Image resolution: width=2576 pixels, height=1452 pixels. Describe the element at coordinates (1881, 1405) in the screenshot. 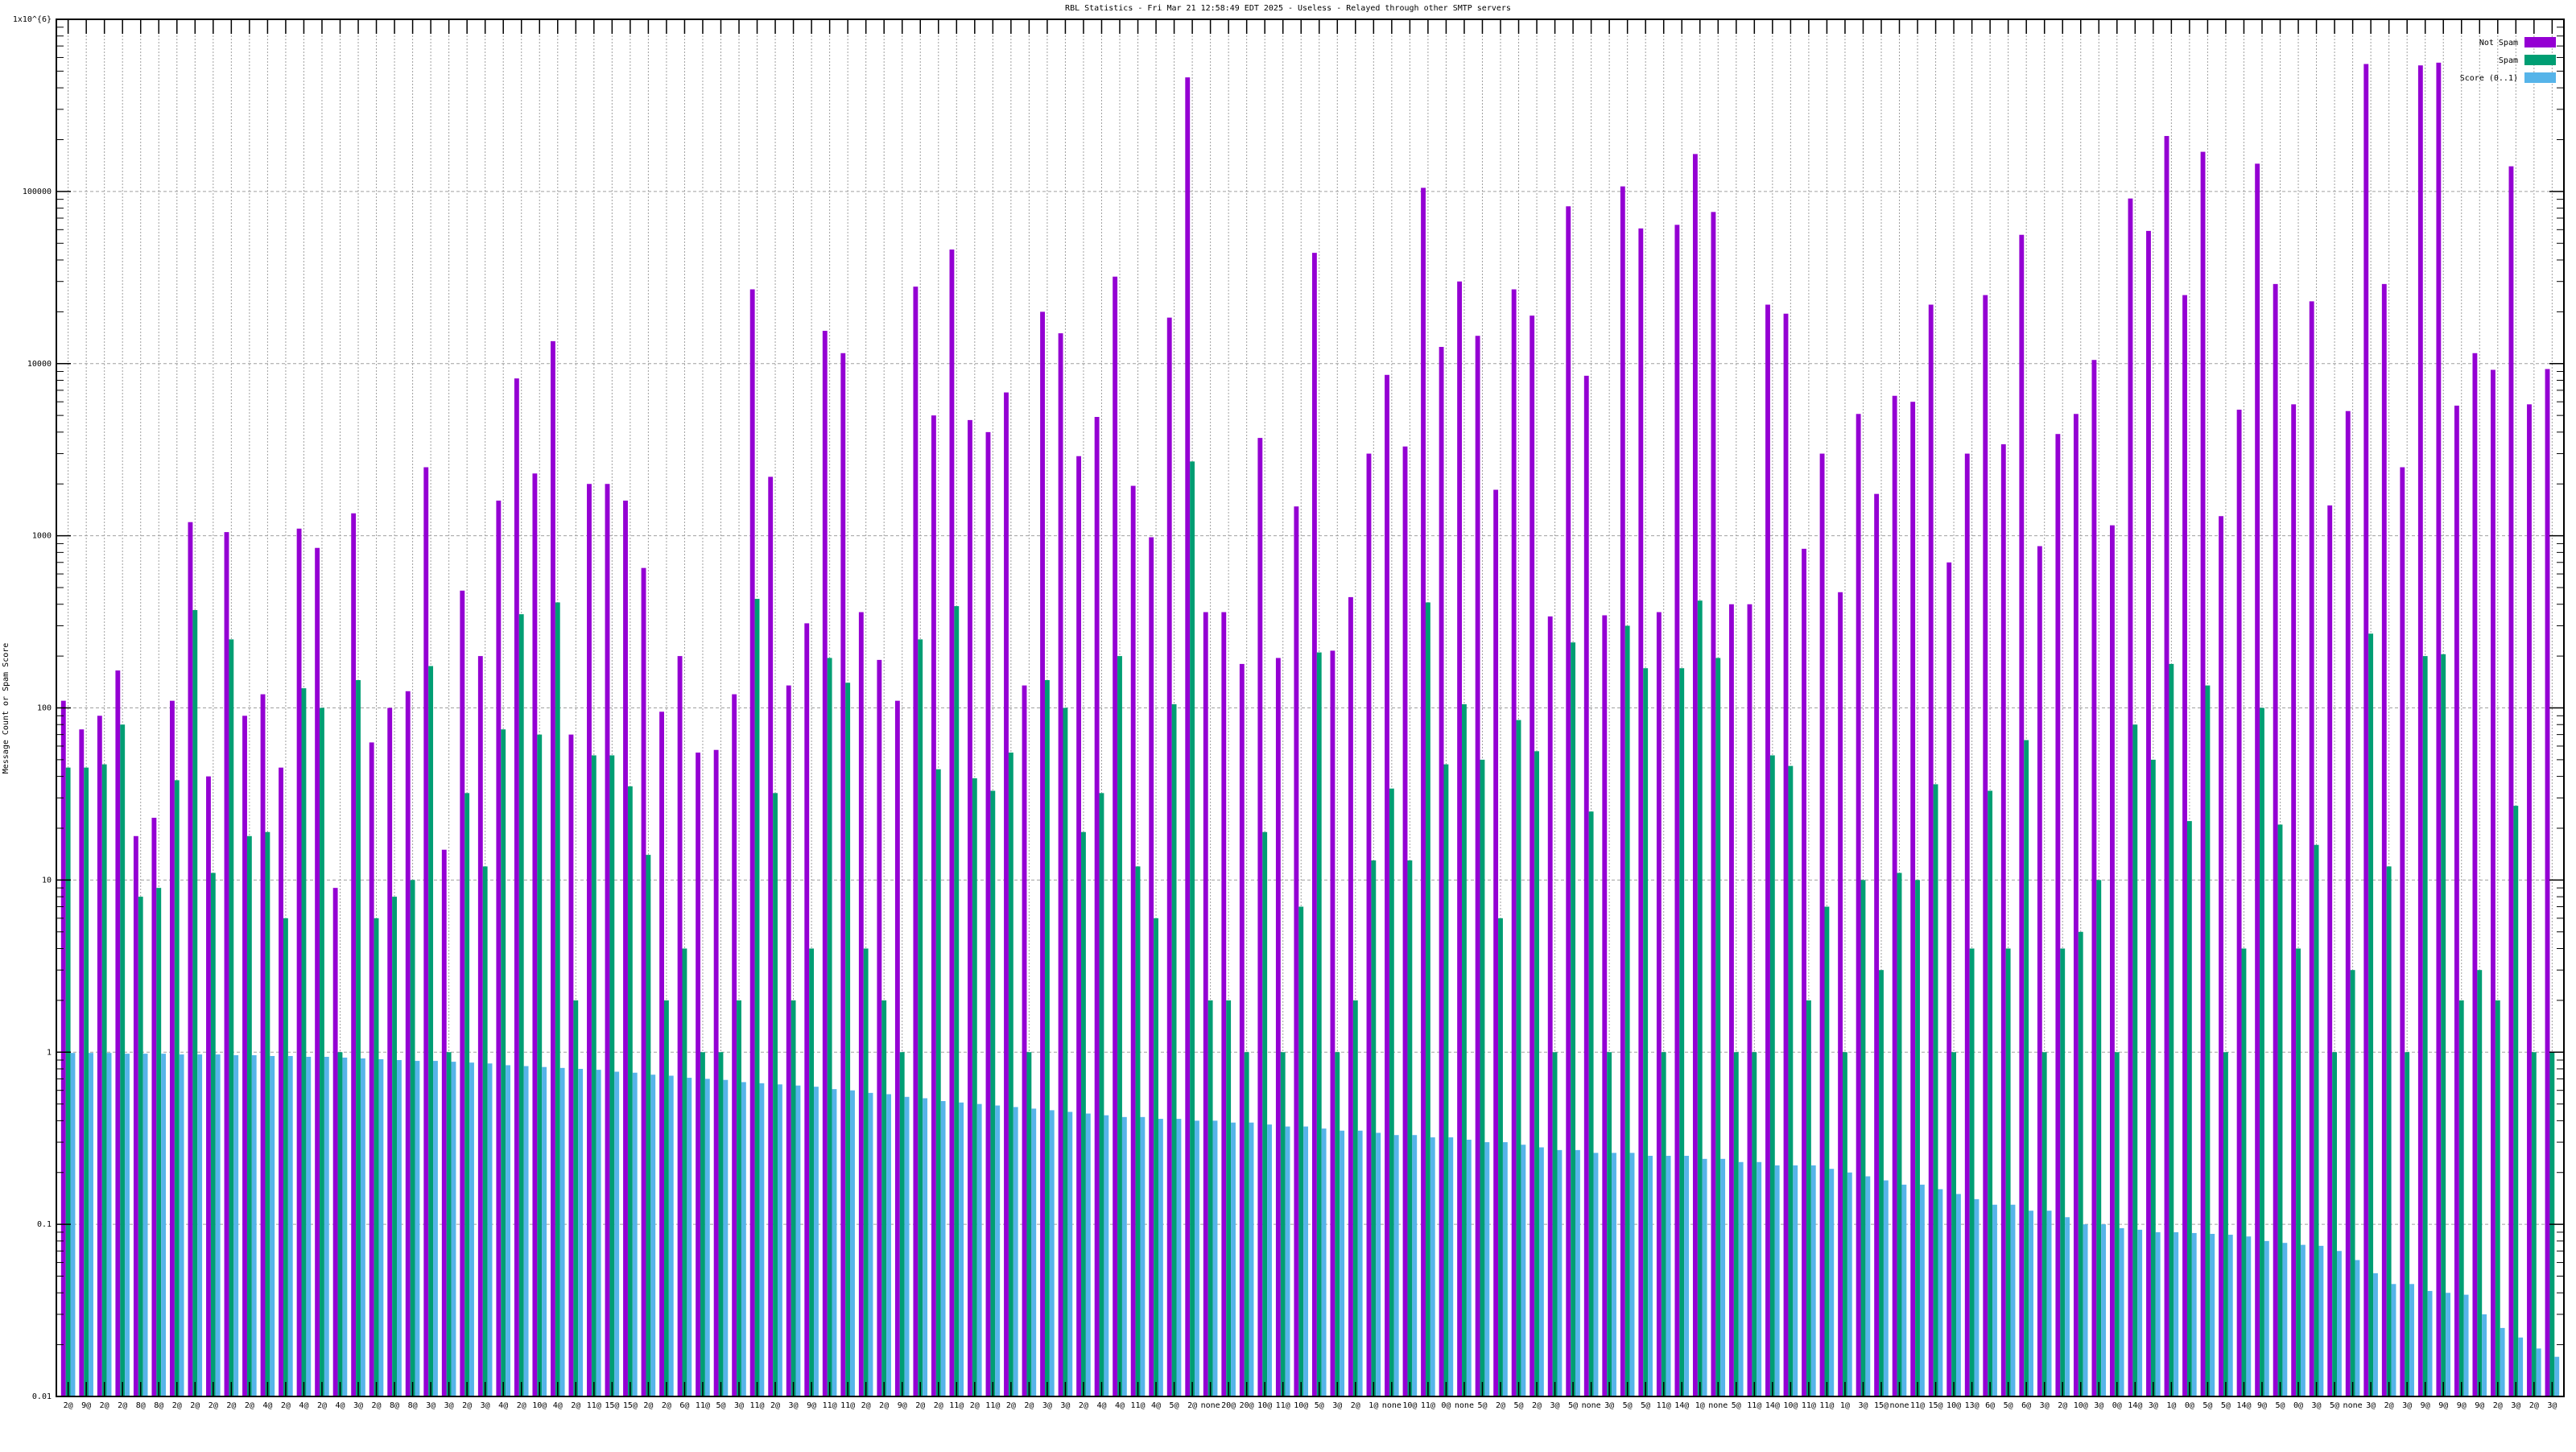

I see `x-tick-label: 15@` at that location.